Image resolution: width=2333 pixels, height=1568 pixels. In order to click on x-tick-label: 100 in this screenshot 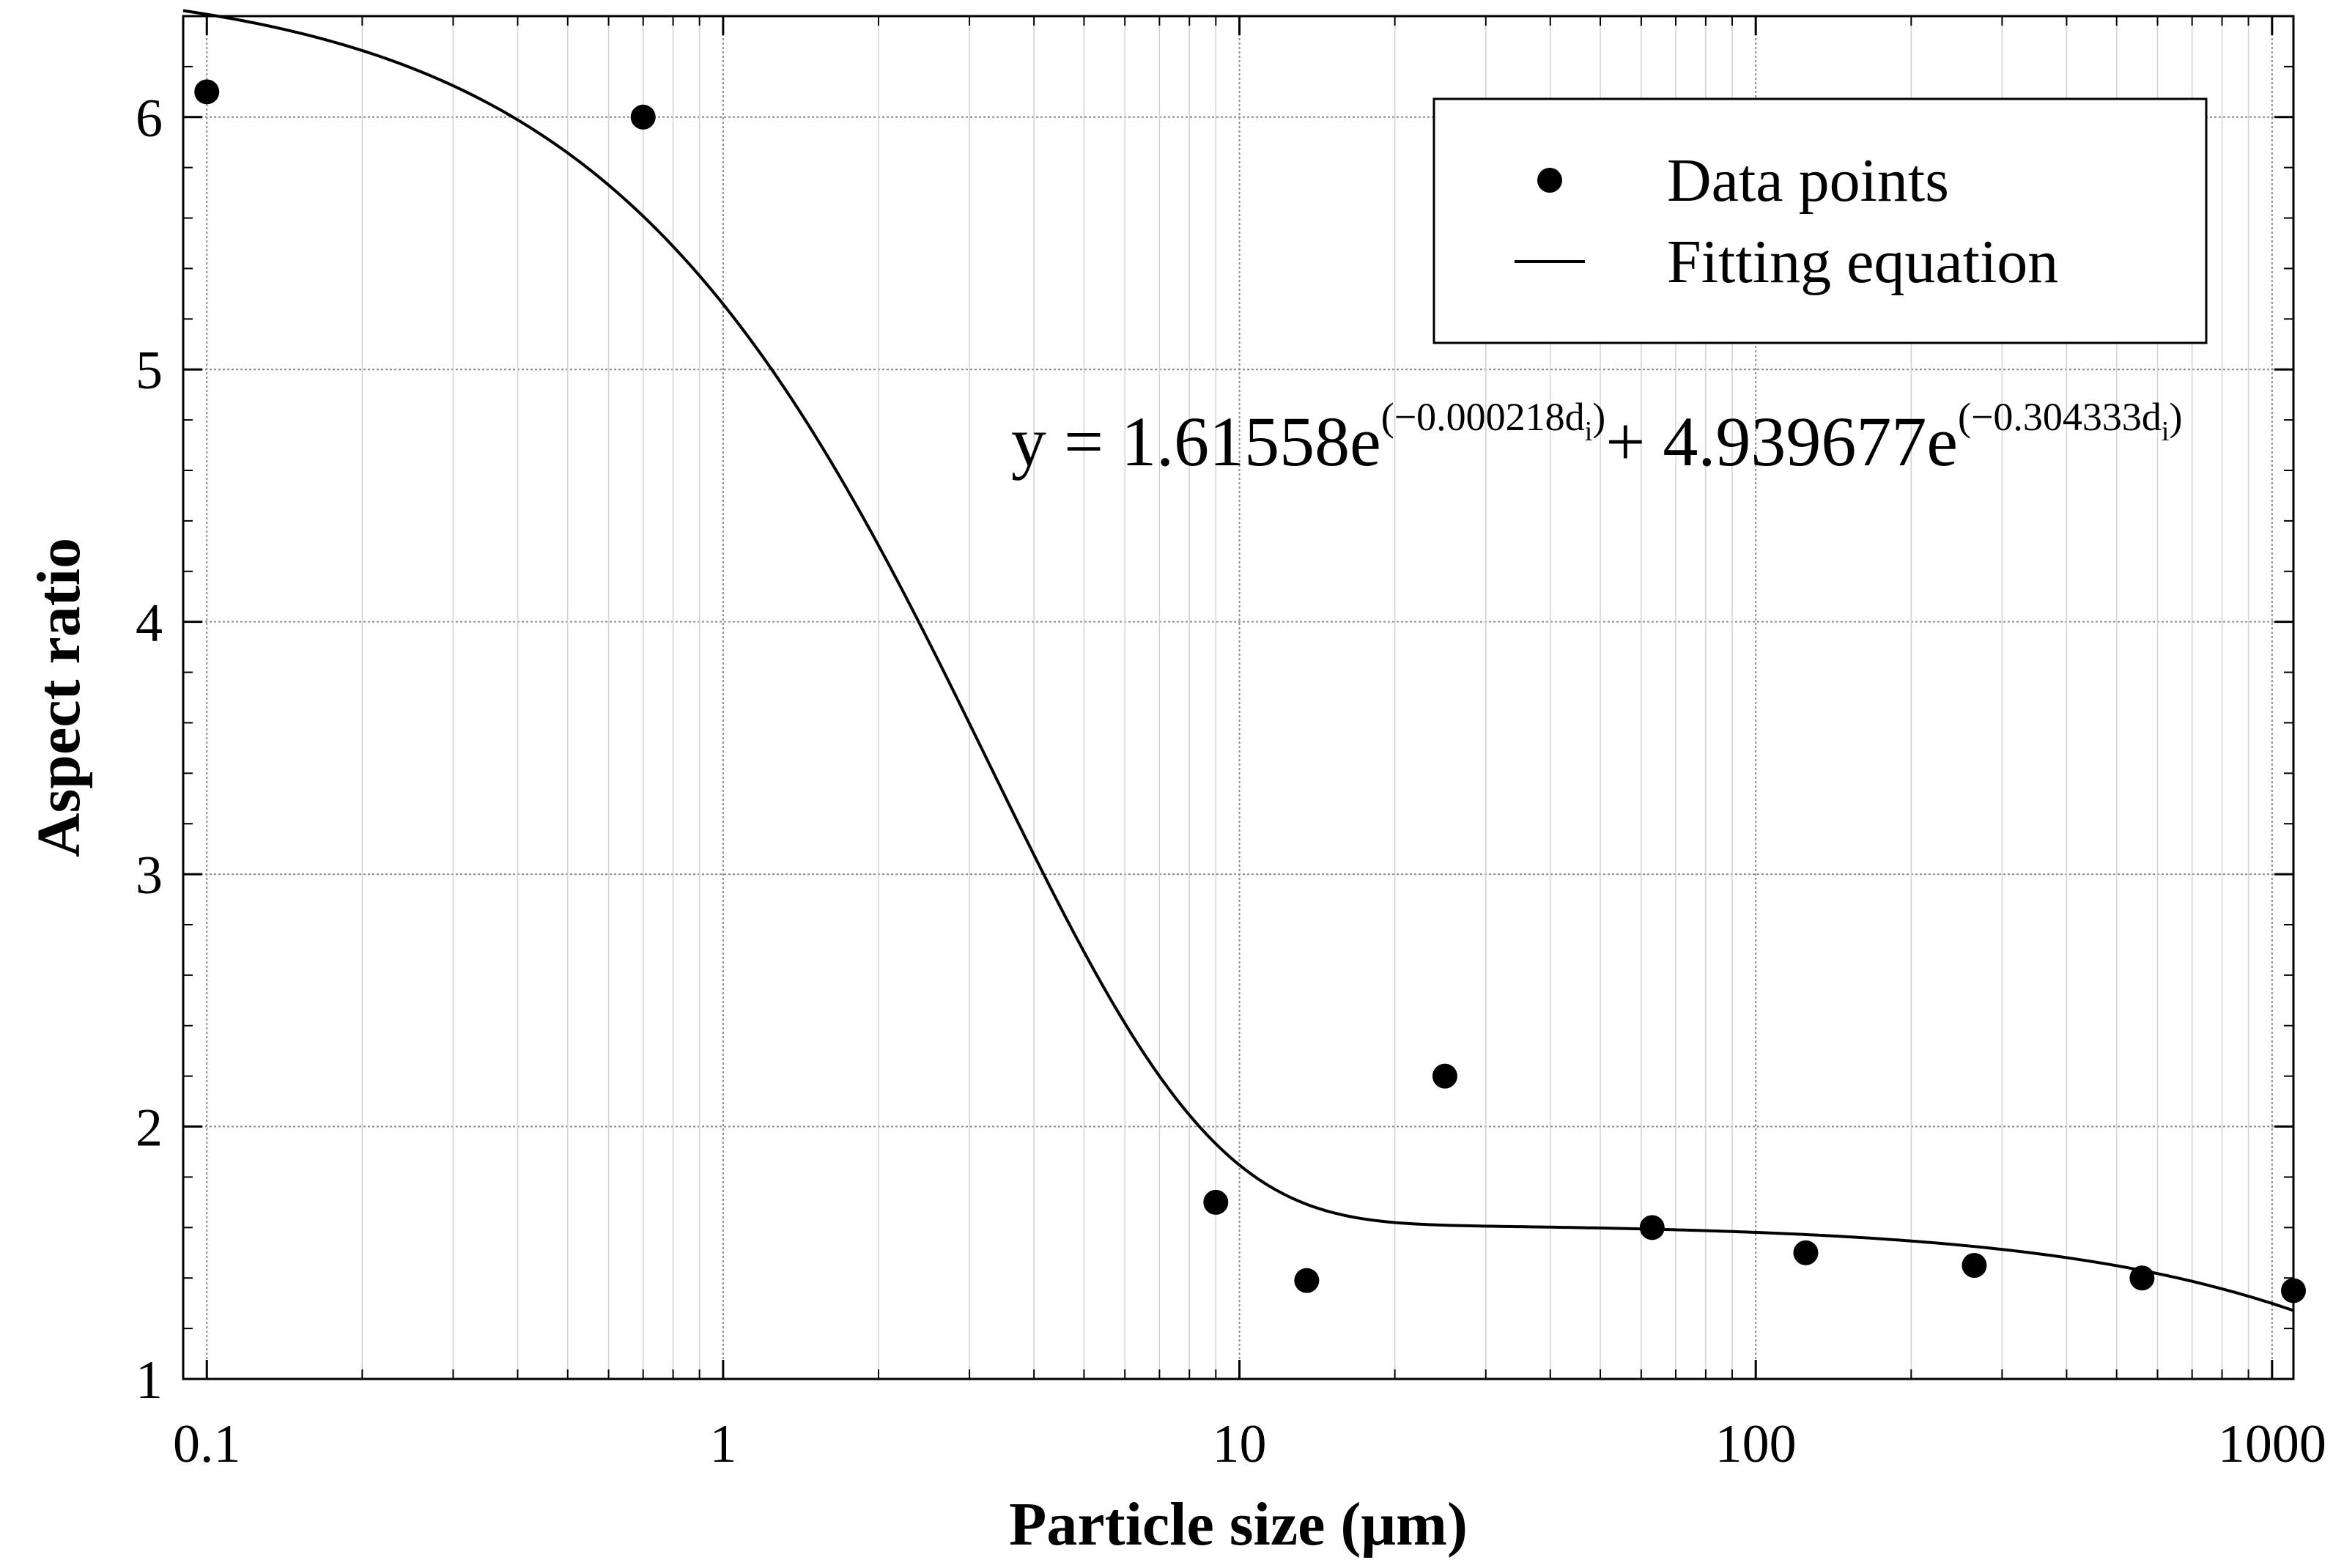, I will do `click(1756, 1444)`.